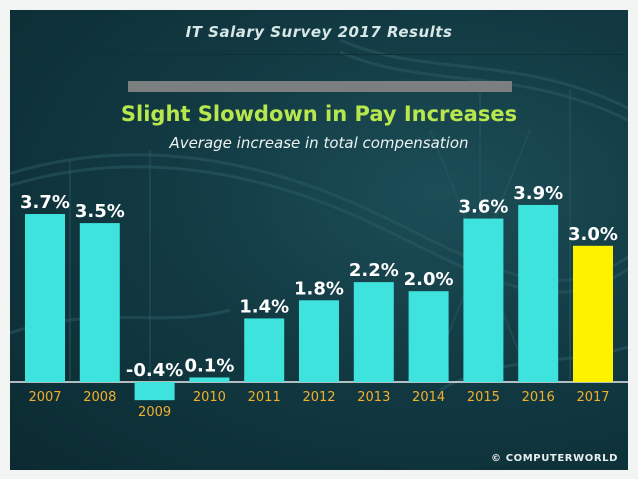  Describe the element at coordinates (100, 211) in the screenshot. I see `value-label-2008: 3.5%` at that location.